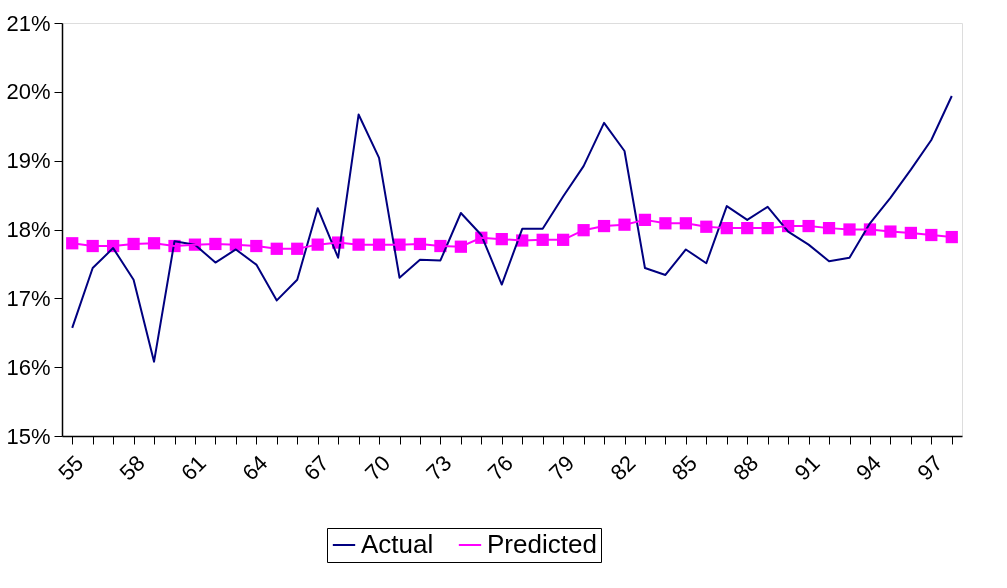  Describe the element at coordinates (397, 544) in the screenshot. I see `legend-label: Actual` at that location.